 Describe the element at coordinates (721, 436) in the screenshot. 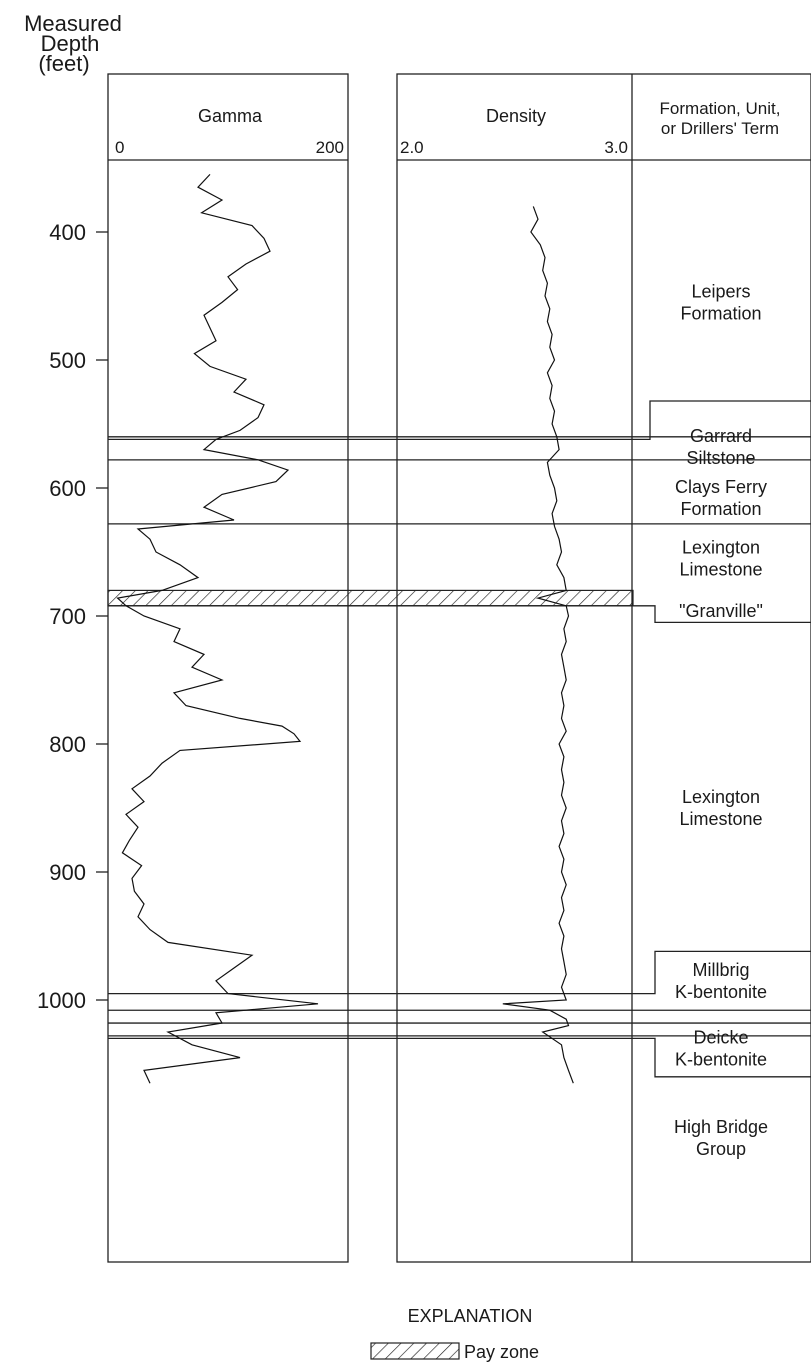

I see `formation-label: Garrard` at that location.